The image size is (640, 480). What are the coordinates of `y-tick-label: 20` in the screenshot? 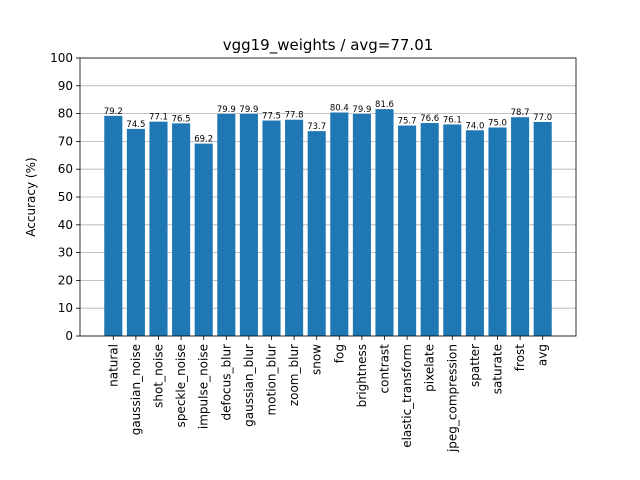 It's located at (65, 280).